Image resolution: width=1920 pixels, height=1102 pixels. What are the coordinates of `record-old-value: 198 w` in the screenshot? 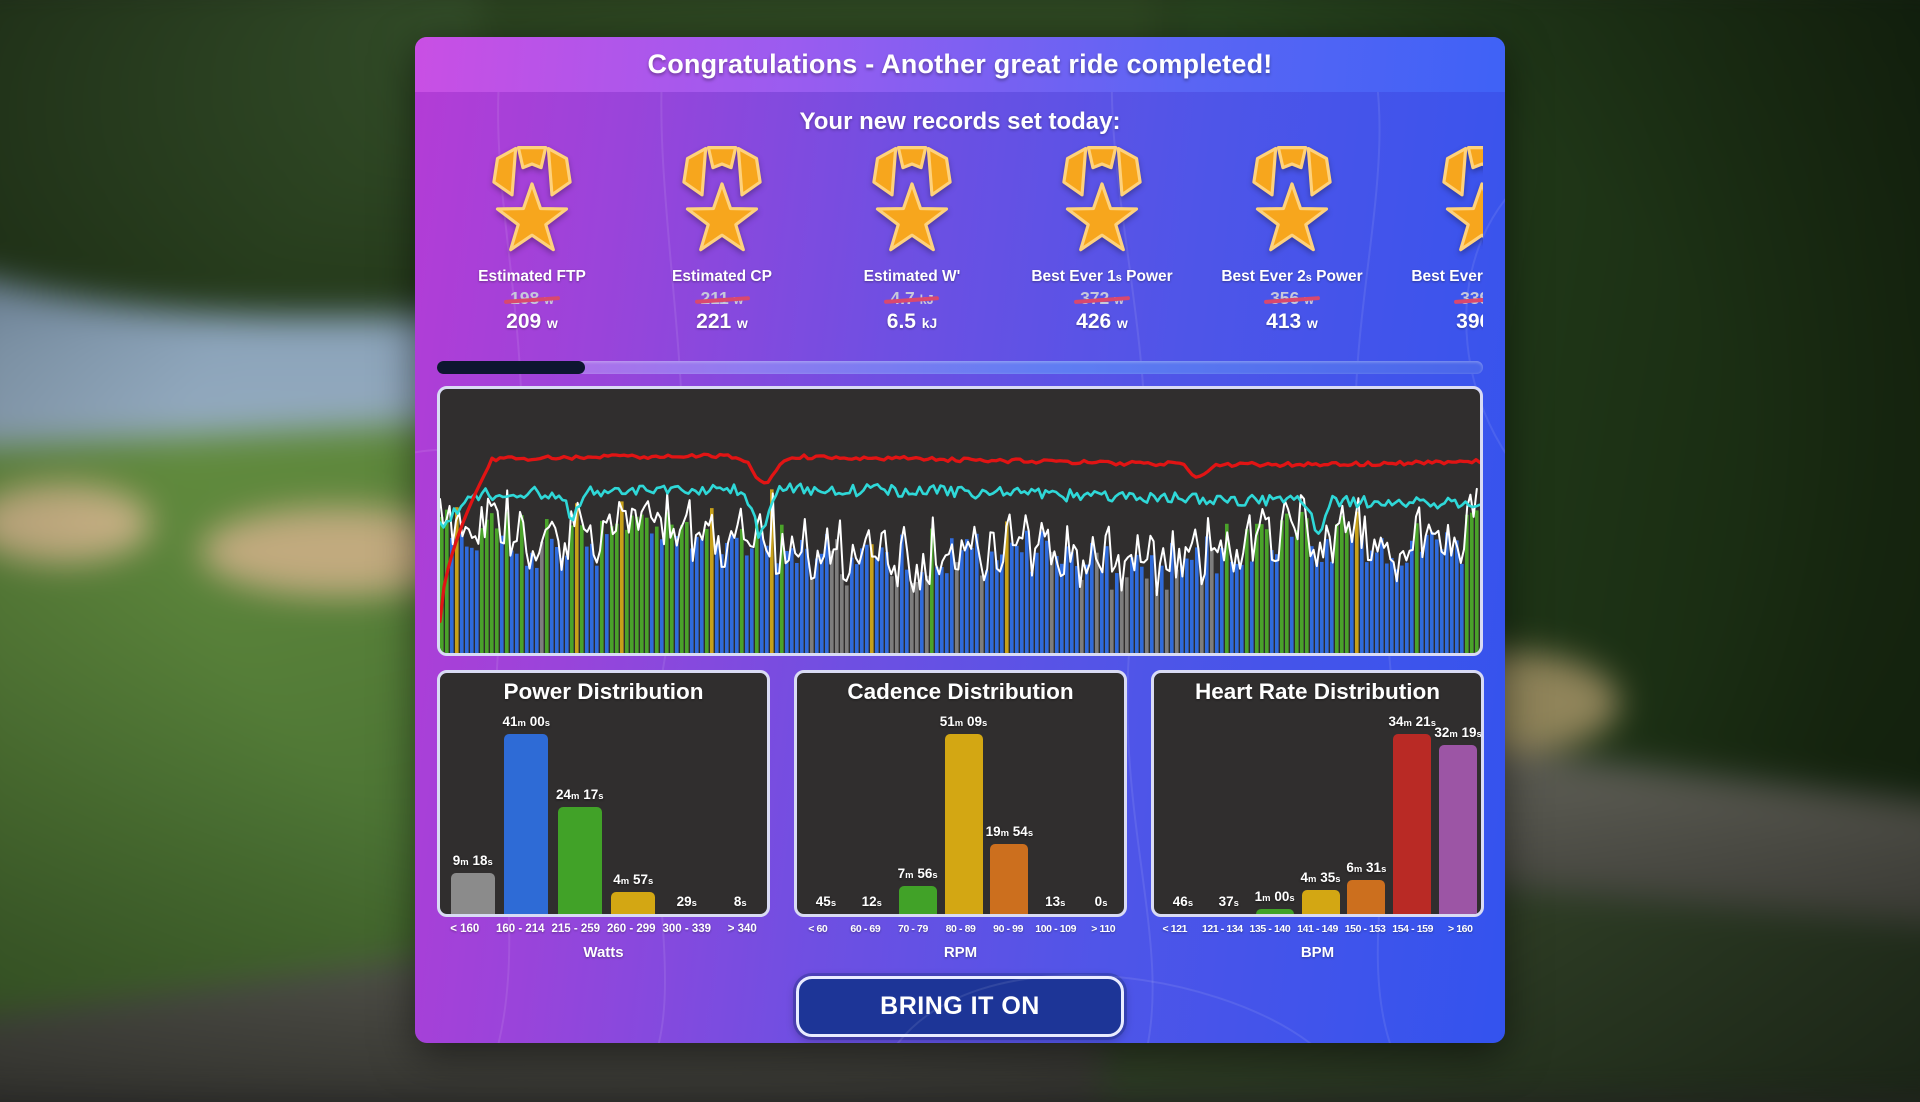 It's located at (532, 298).